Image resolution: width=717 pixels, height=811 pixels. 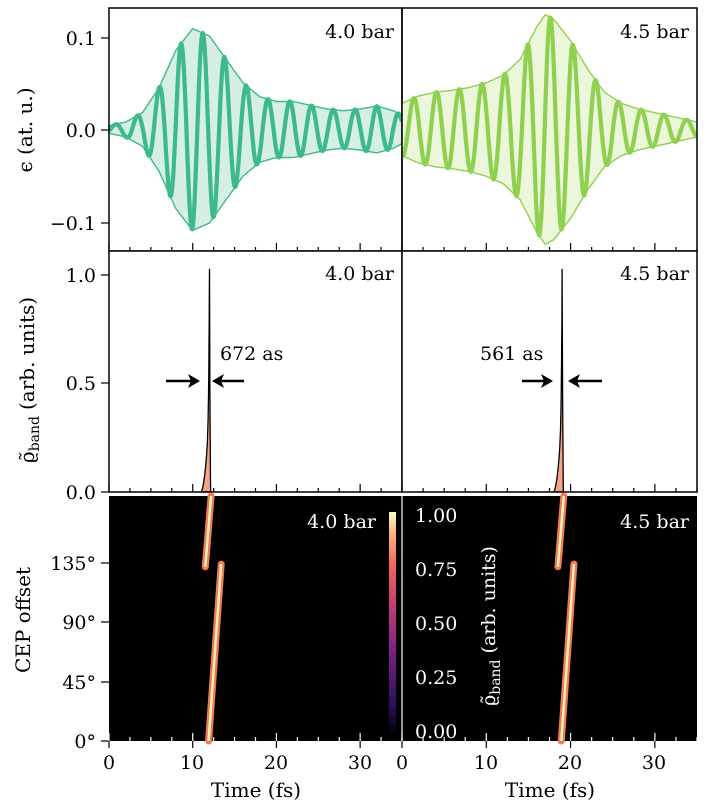 What do you see at coordinates (654, 763) in the screenshot?
I see `xtick-label-right-30: 30` at bounding box center [654, 763].